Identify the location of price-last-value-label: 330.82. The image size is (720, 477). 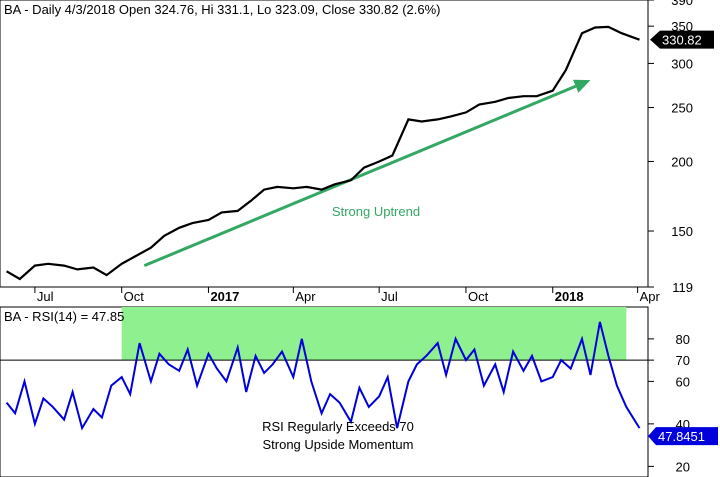
(682, 40).